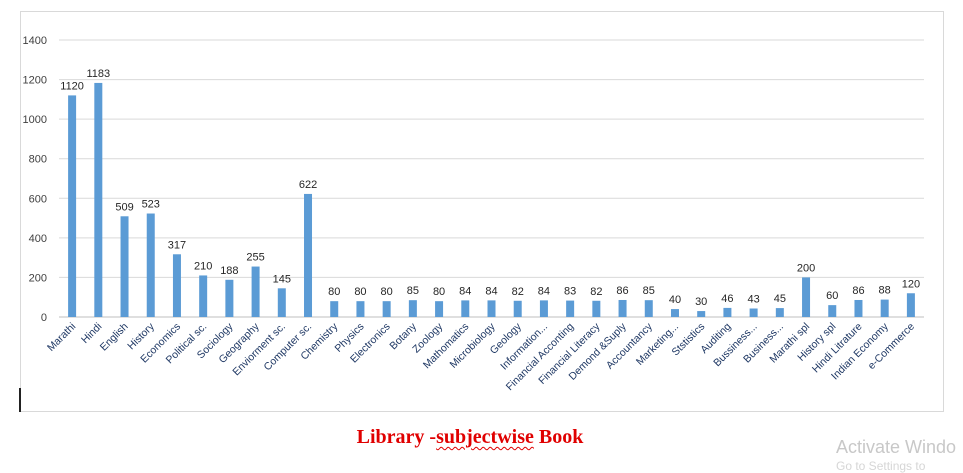 This screenshot has width=963, height=473. Describe the element at coordinates (98, 74) in the screenshot. I see `data-label: 1183` at that location.